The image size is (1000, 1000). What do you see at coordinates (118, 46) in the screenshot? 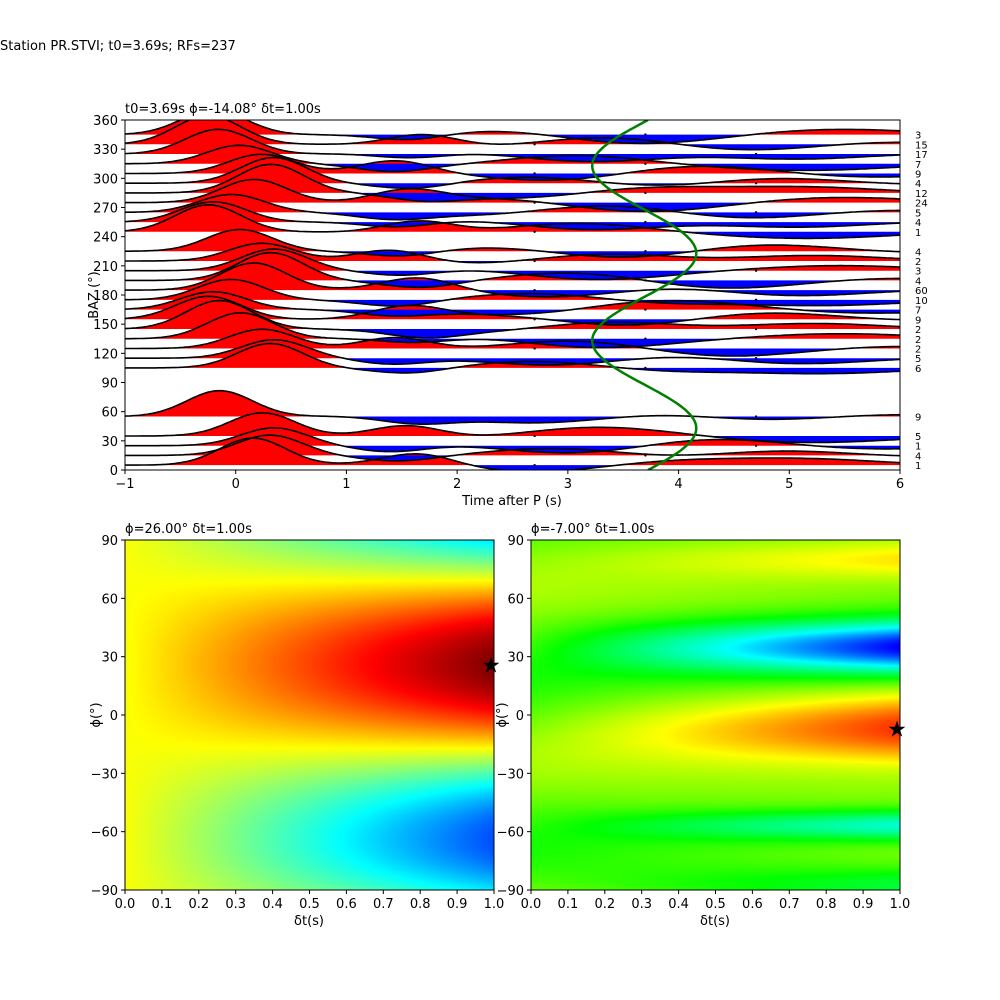
I see `figure-suptitle: Station PR.STVI; t0=3.69s; RFs=237` at bounding box center [118, 46].